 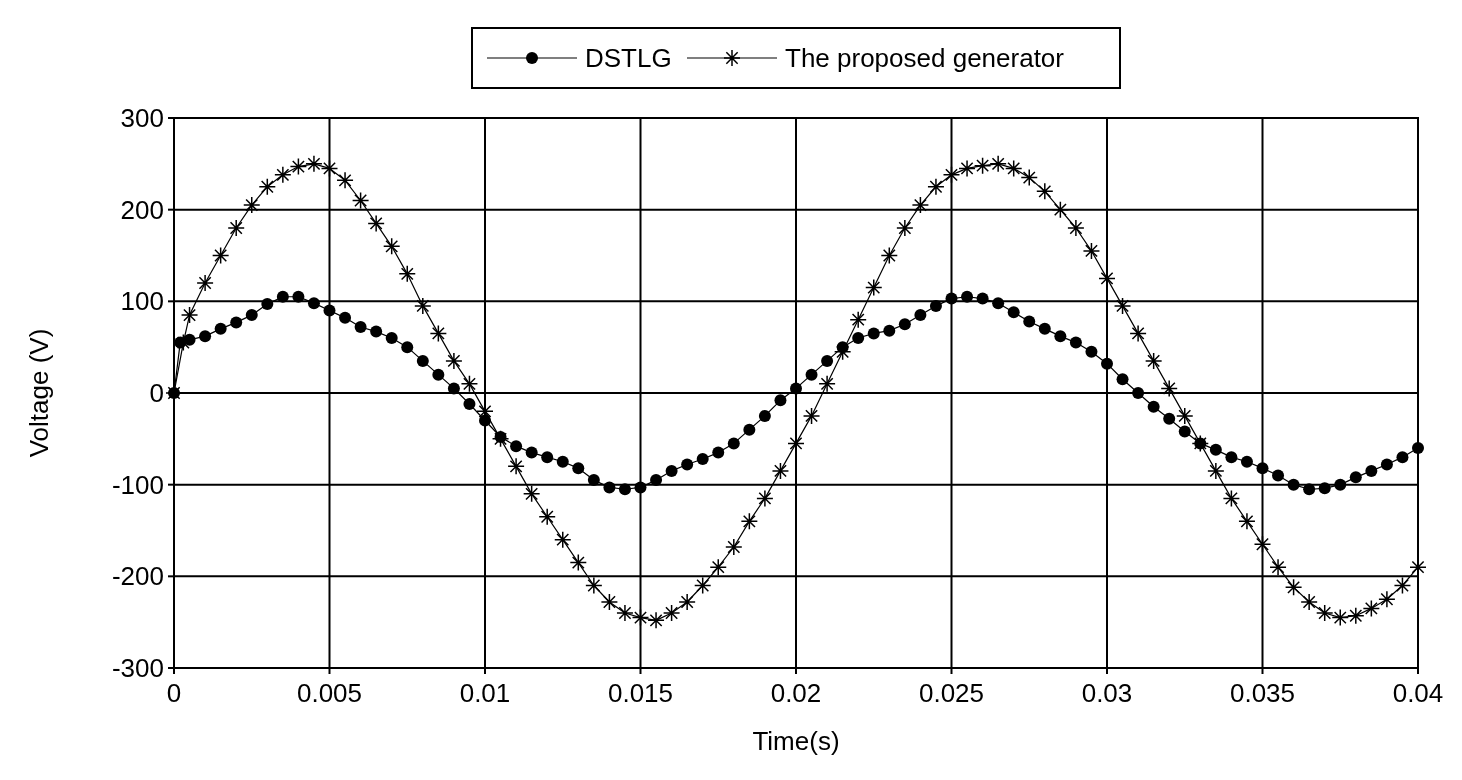 What do you see at coordinates (1418, 693) in the screenshot?
I see `x-tick-label: 0.04` at bounding box center [1418, 693].